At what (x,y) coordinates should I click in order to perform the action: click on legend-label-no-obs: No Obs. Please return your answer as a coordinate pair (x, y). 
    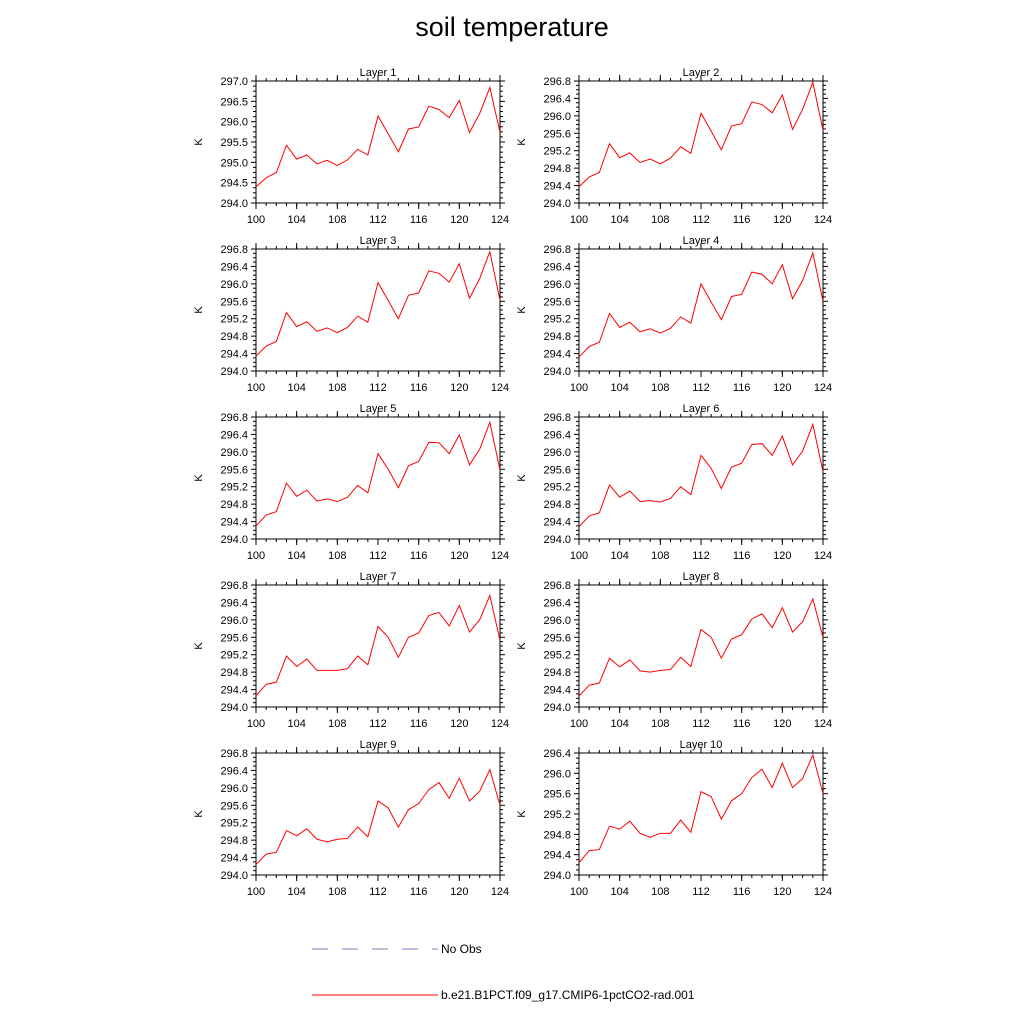
    Looking at the image, I should click on (461, 949).